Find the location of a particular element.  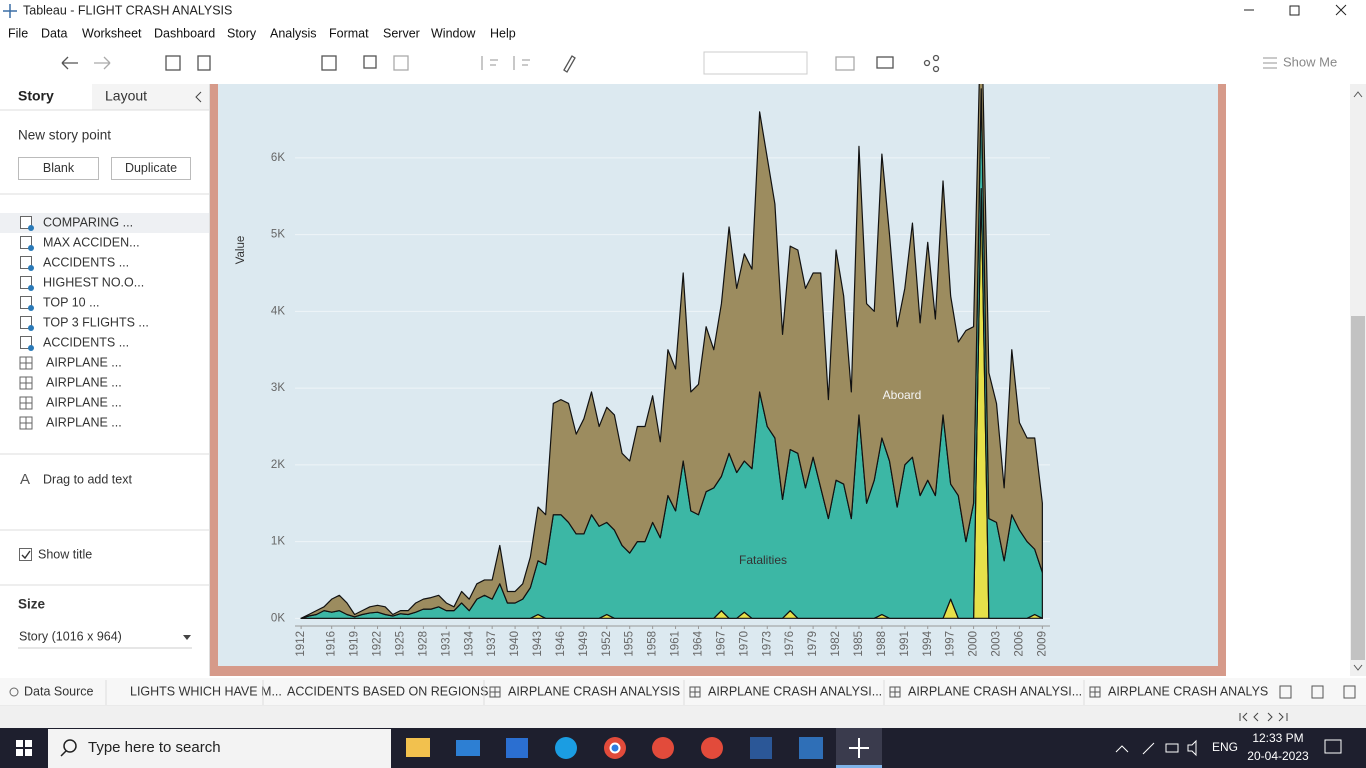

photos is located at coordinates (811, 748).